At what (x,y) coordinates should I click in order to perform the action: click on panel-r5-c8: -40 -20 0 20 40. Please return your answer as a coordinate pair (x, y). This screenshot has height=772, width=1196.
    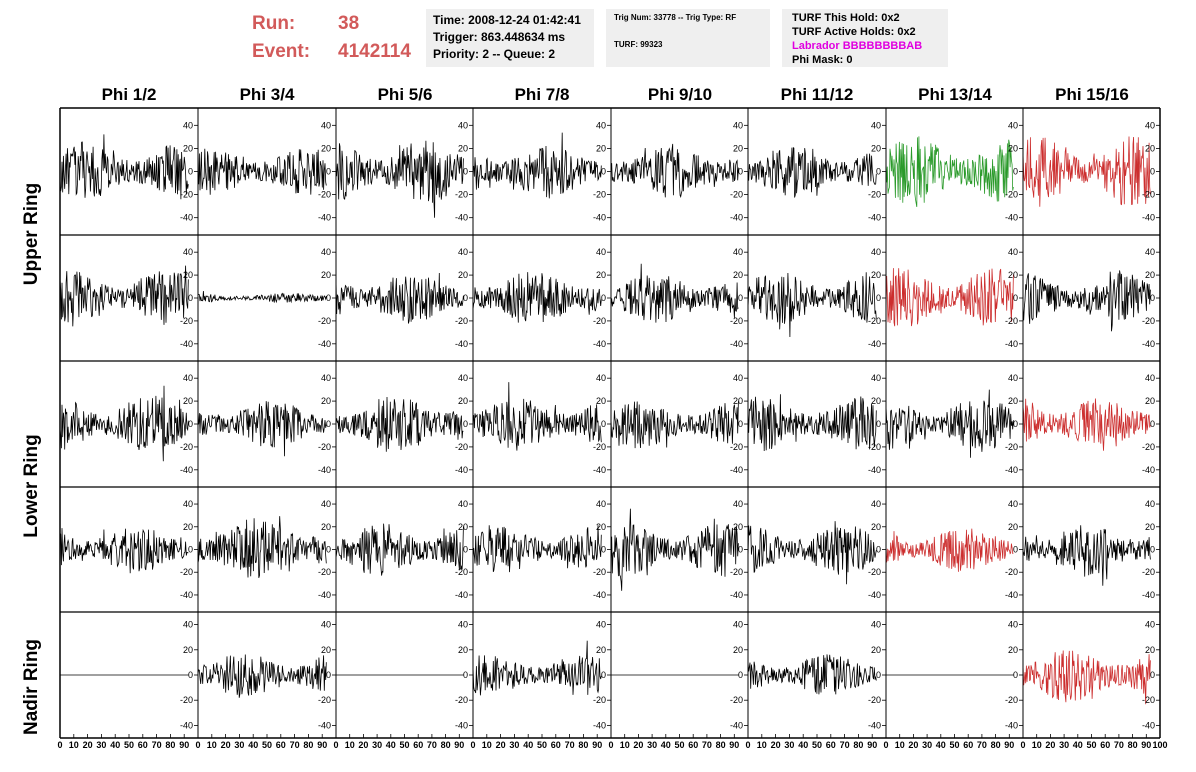
    Looking at the image, I should click on (1091, 675).